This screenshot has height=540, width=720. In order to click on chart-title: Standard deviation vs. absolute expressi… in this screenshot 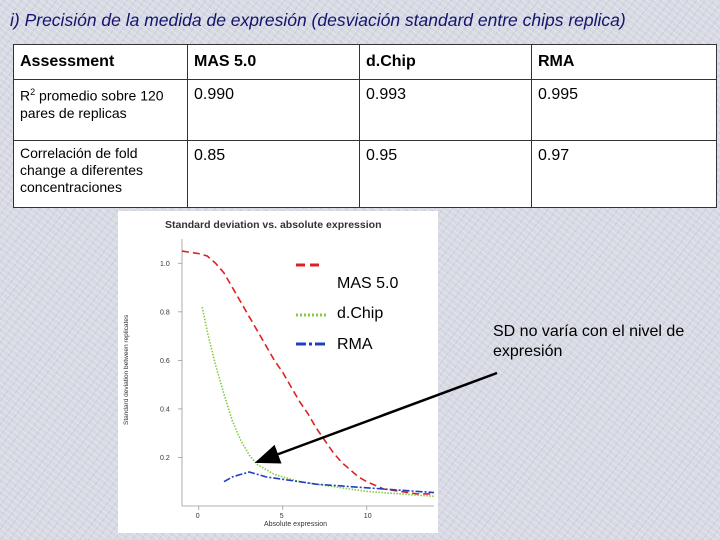, I will do `click(273, 225)`.